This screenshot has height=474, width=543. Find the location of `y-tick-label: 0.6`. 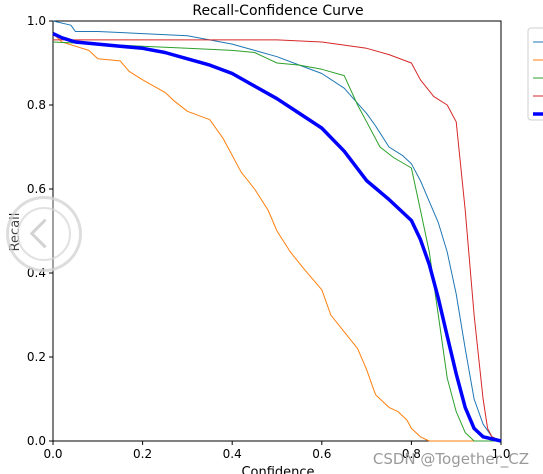

y-tick-label: 0.6 is located at coordinates (36, 189).